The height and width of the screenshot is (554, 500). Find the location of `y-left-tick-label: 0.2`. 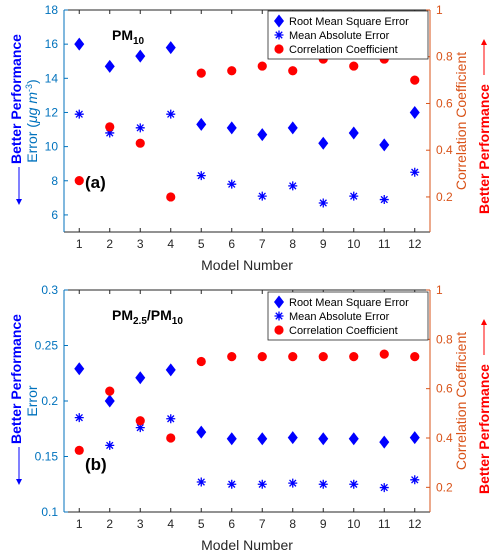

y-left-tick-label: 0.2 is located at coordinates (49, 401).